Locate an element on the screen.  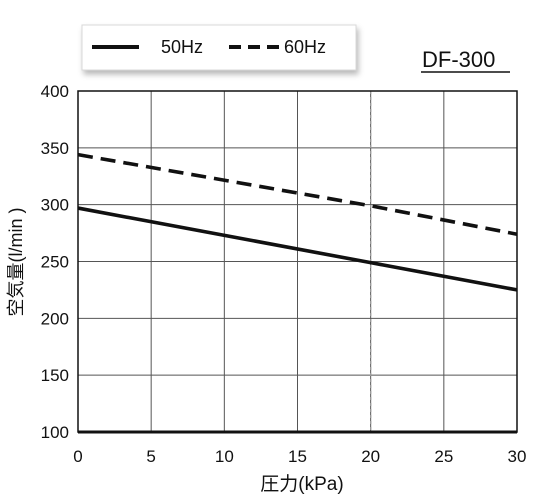
x-tick-label-10: 10 is located at coordinates (224, 456).